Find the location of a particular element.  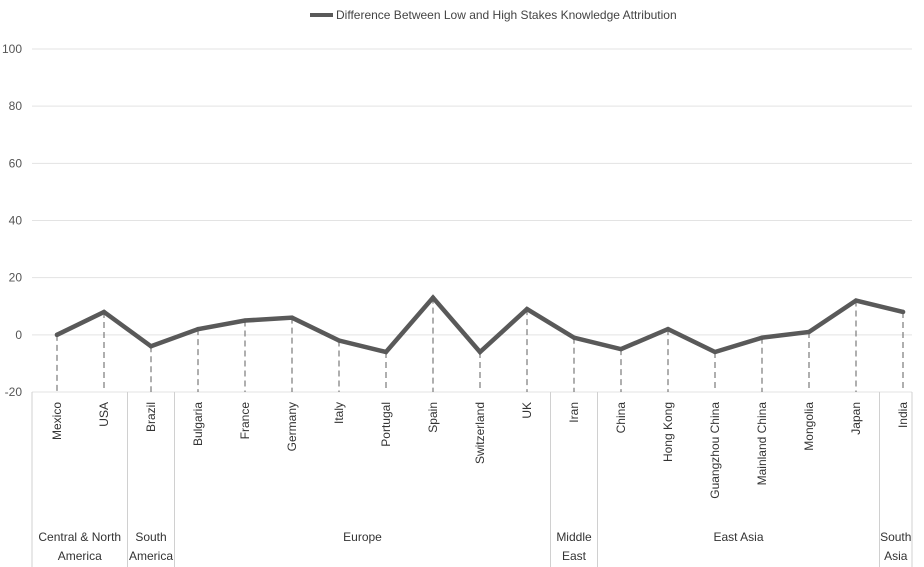

category-label: Germany is located at coordinates (292, 426).